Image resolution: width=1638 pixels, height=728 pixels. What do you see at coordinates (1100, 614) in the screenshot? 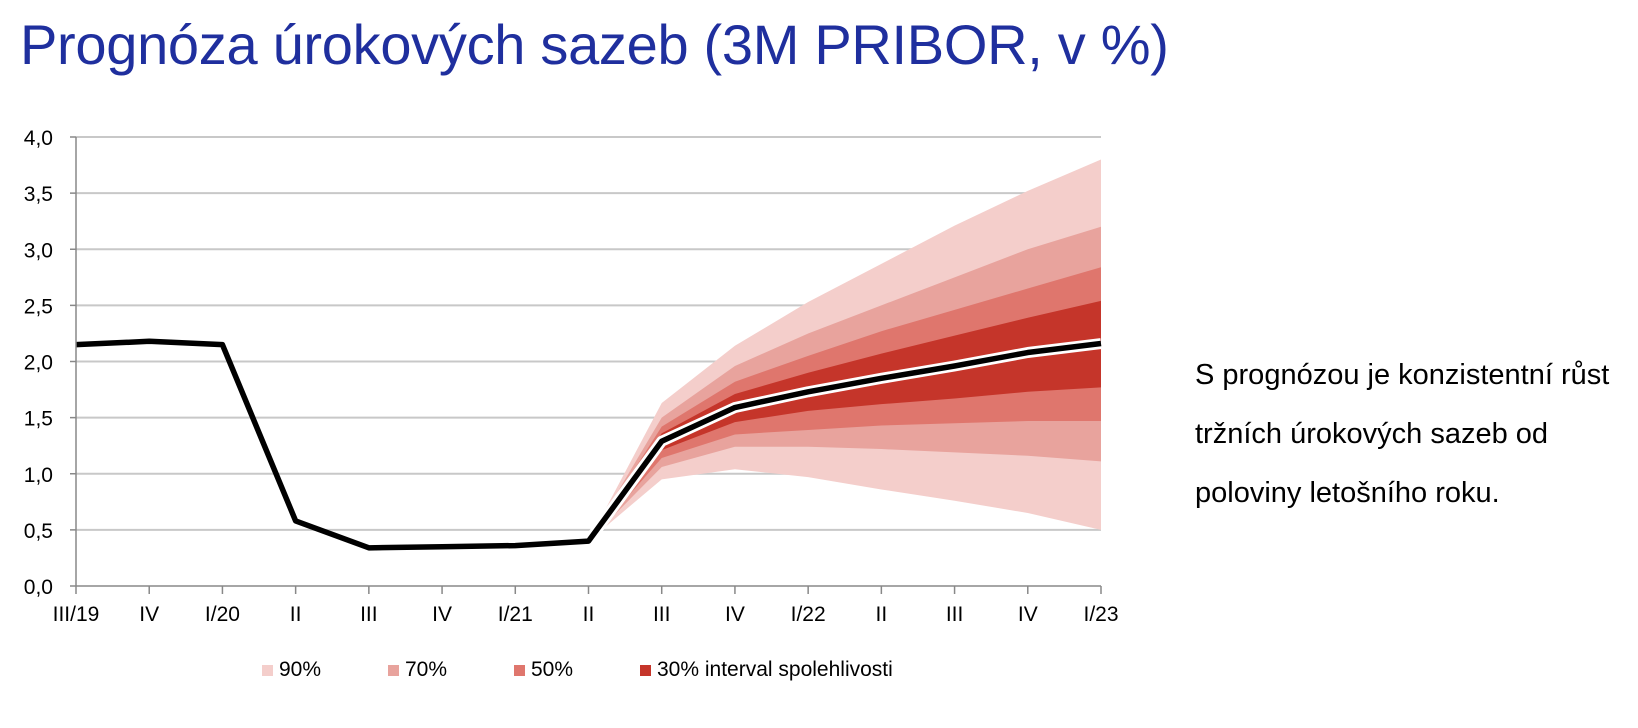
I see `x-tick-label: I/23` at bounding box center [1100, 614].